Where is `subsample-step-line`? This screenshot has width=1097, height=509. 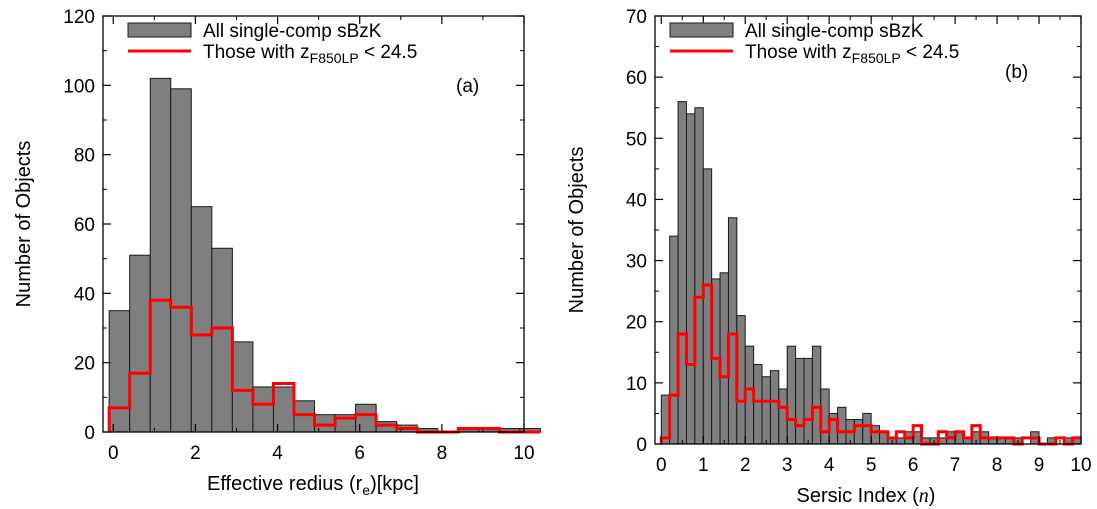
subsample-step-line is located at coordinates (870, 364).